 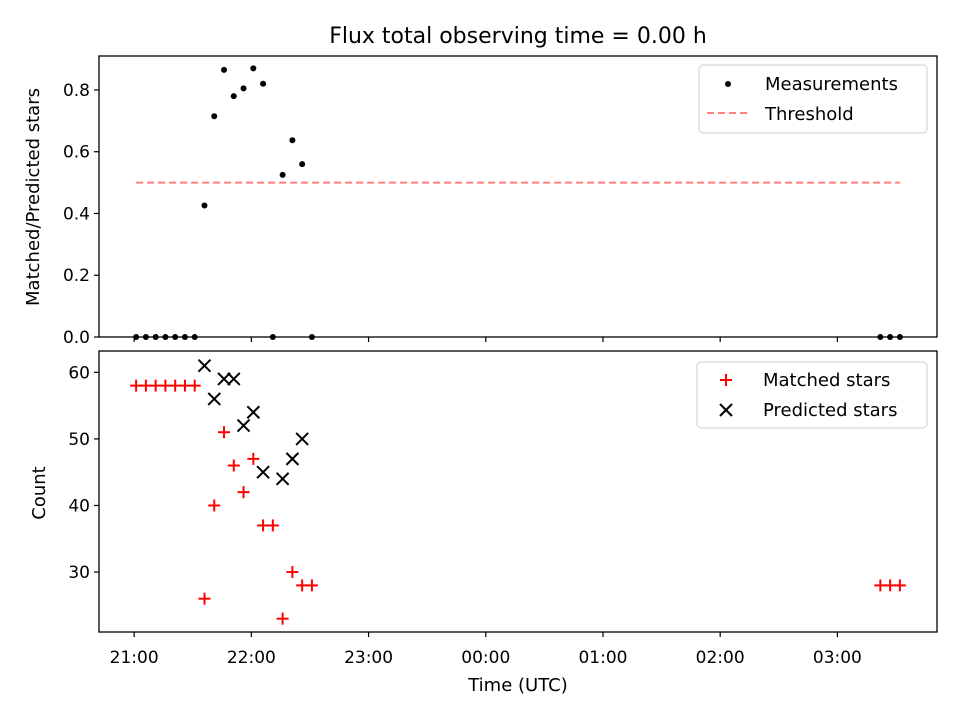 What do you see at coordinates (79, 440) in the screenshot?
I see `bottom-y-tick-label: 50` at bounding box center [79, 440].